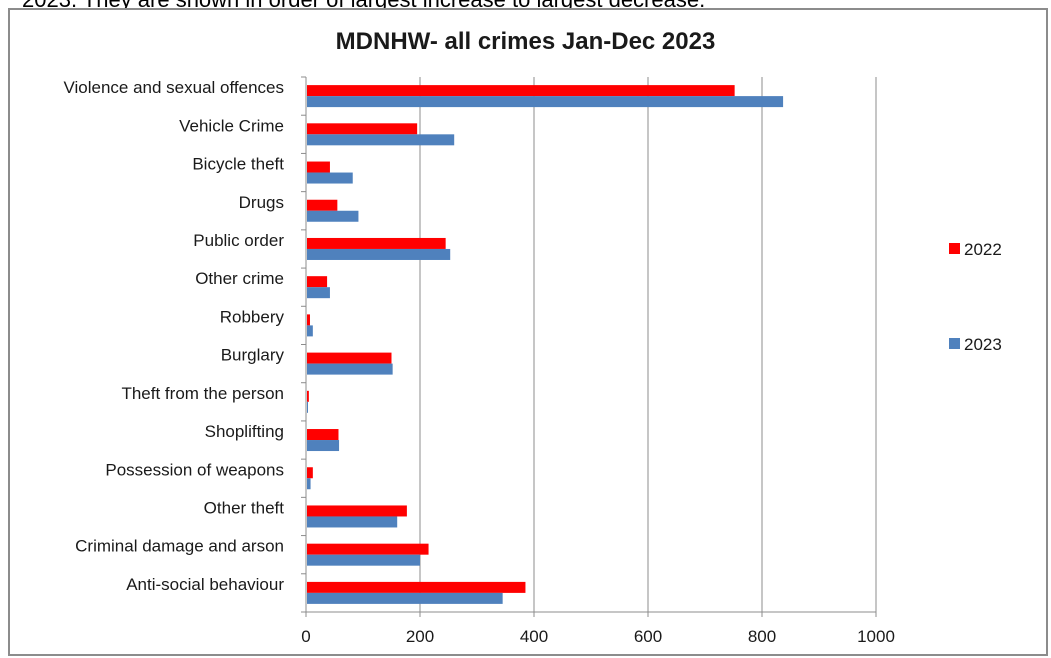  What do you see at coordinates (525, 41) in the screenshot?
I see `chart-title: MDNHW- all crimes Jan-Dec 2023` at bounding box center [525, 41].